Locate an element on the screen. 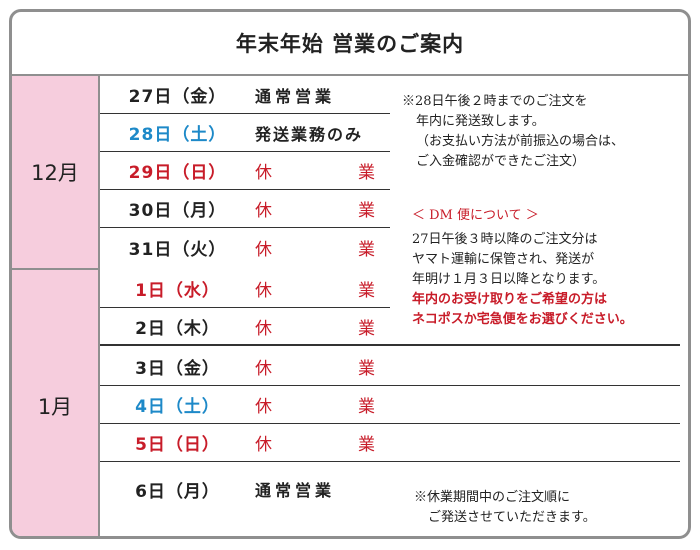 This screenshot has width=700, height=550. page-title: 年末年始 営業のご案内 is located at coordinates (350, 43).